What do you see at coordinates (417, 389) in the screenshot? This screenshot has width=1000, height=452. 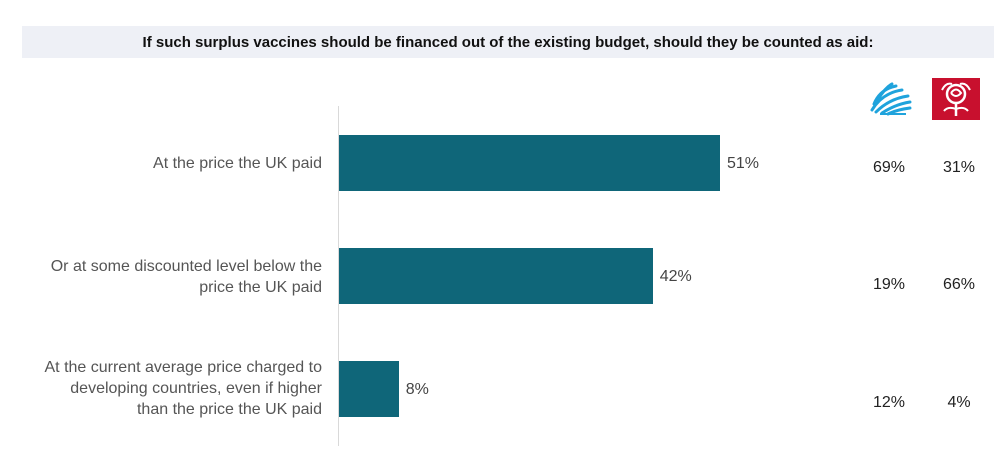 I see `bar-value-label: 8%` at bounding box center [417, 389].